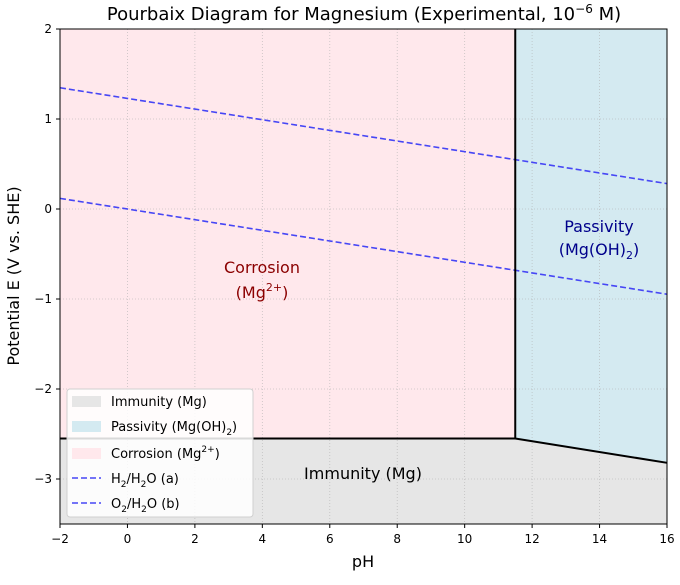 Image resolution: width=680 pixels, height=585 pixels. I want to click on x-tick-label: 10, so click(464, 539).